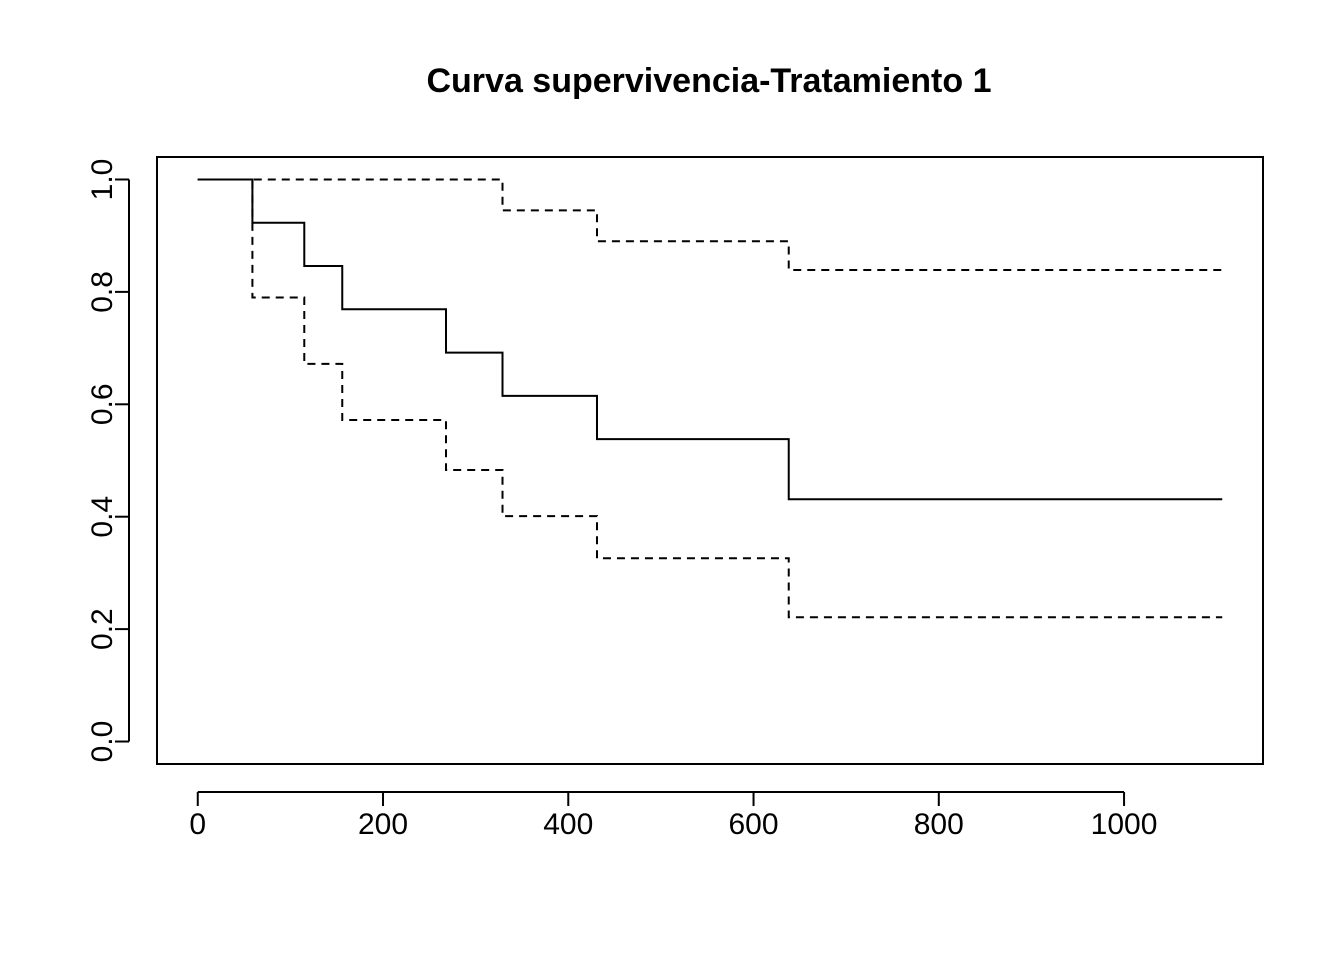  What do you see at coordinates (939, 824) in the screenshot?
I see `x-tick-label: 800` at bounding box center [939, 824].